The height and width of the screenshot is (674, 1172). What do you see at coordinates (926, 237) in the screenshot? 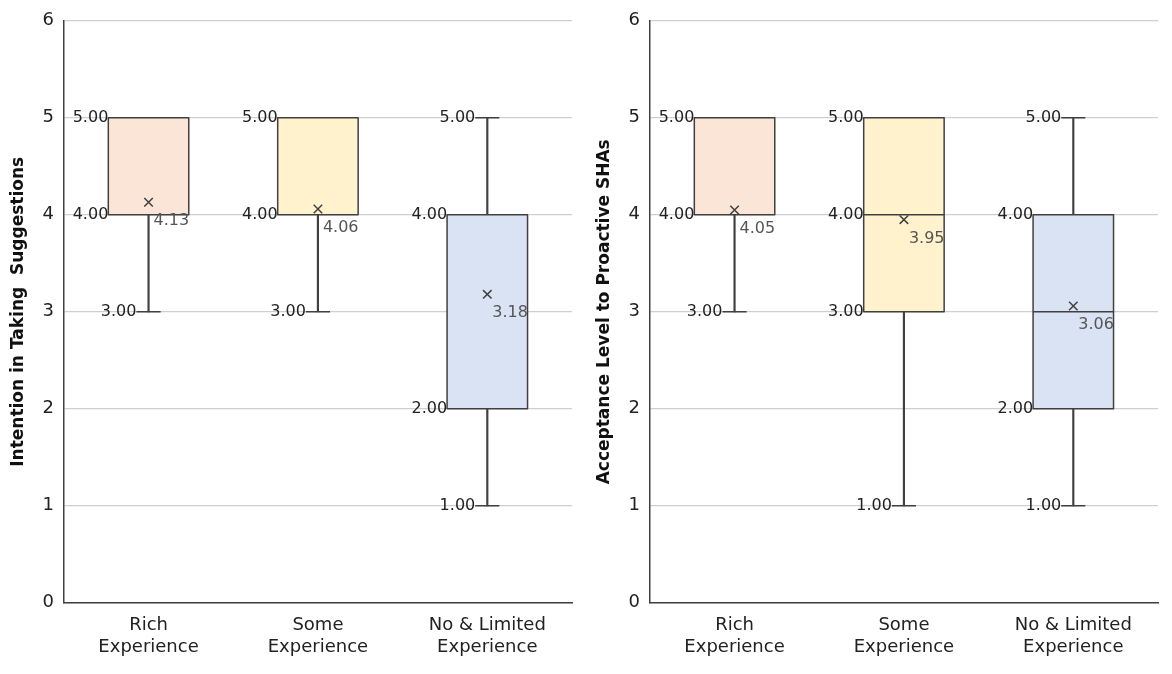
I see `annotation: 3.95` at bounding box center [926, 237].